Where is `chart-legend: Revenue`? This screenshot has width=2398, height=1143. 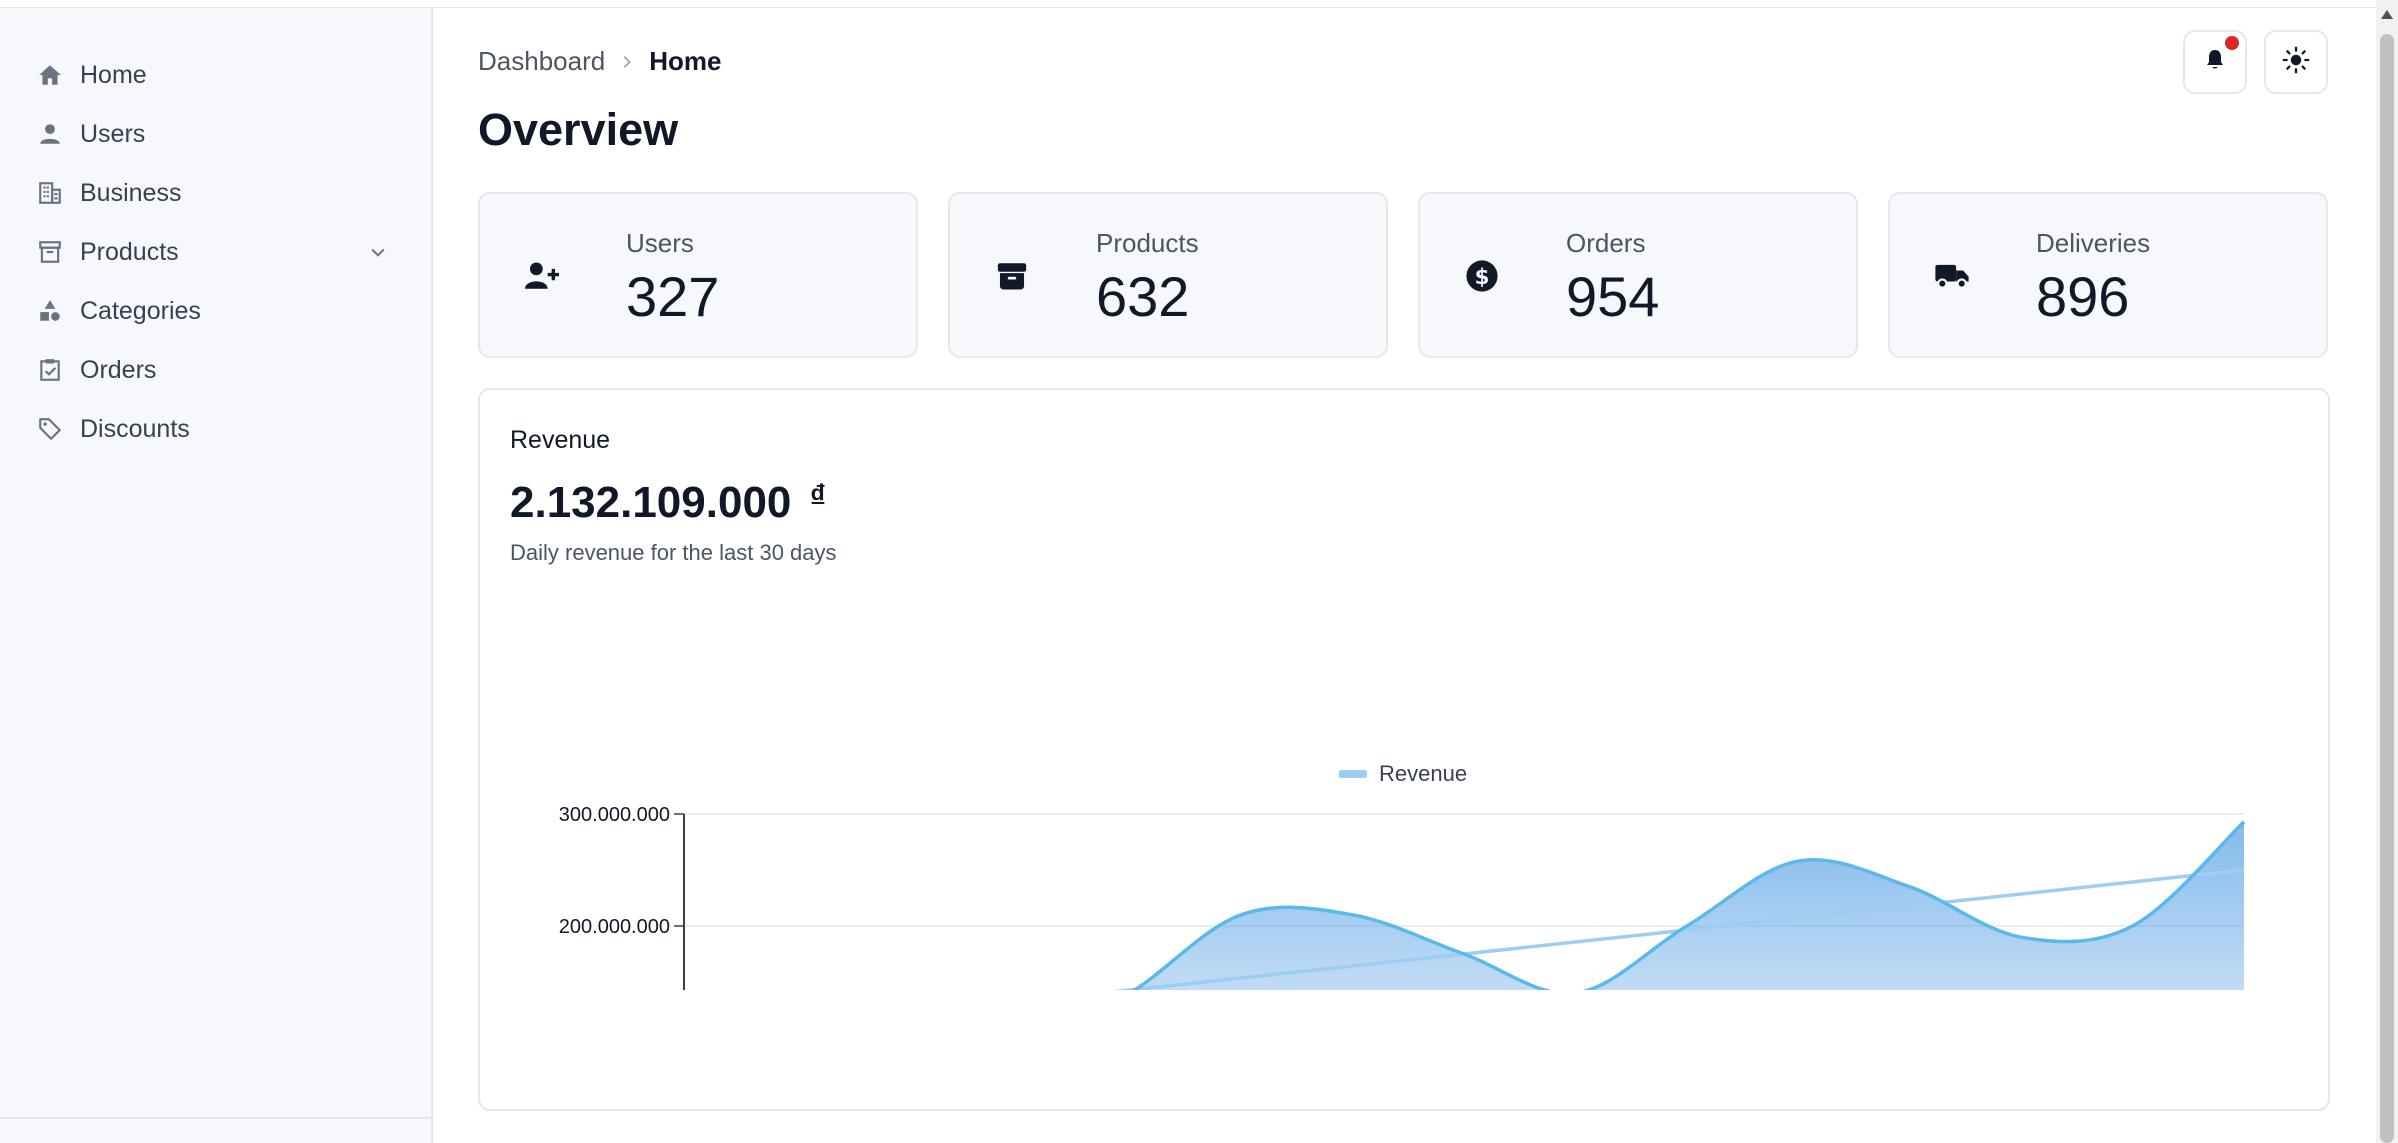 chart-legend: Revenue is located at coordinates (1403, 773).